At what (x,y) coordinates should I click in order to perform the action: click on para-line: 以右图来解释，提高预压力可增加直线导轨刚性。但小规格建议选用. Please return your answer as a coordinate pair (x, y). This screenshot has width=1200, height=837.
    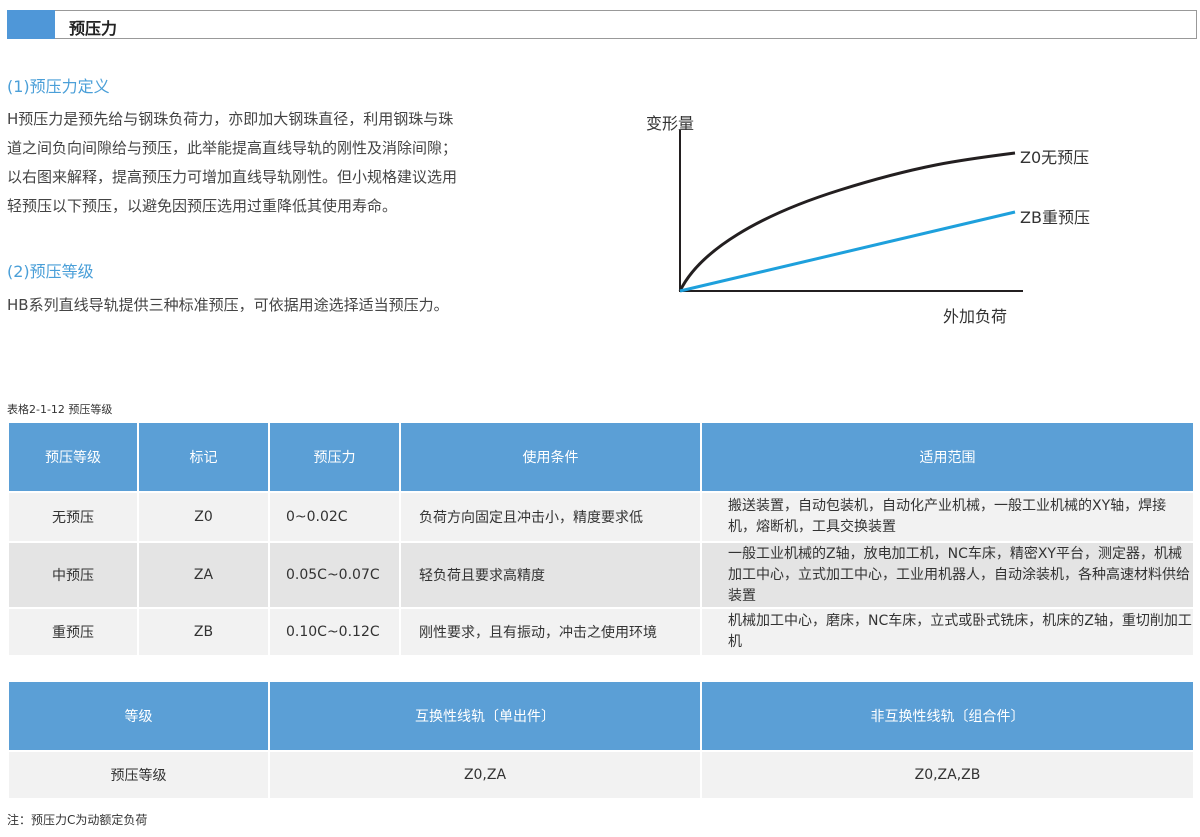
    Looking at the image, I should click on (232, 177).